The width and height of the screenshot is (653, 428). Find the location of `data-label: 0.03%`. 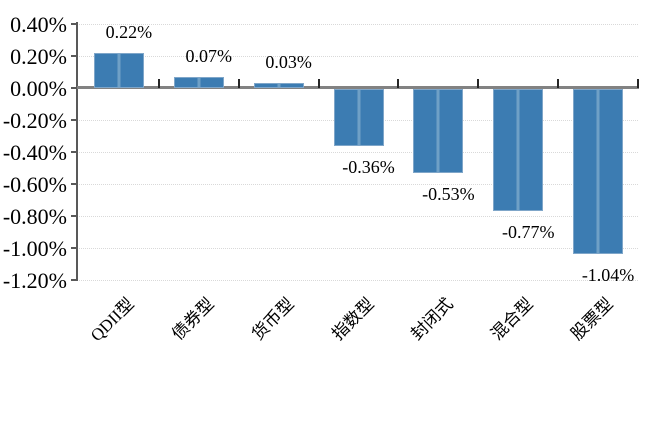

data-label: 0.03% is located at coordinates (288, 62).